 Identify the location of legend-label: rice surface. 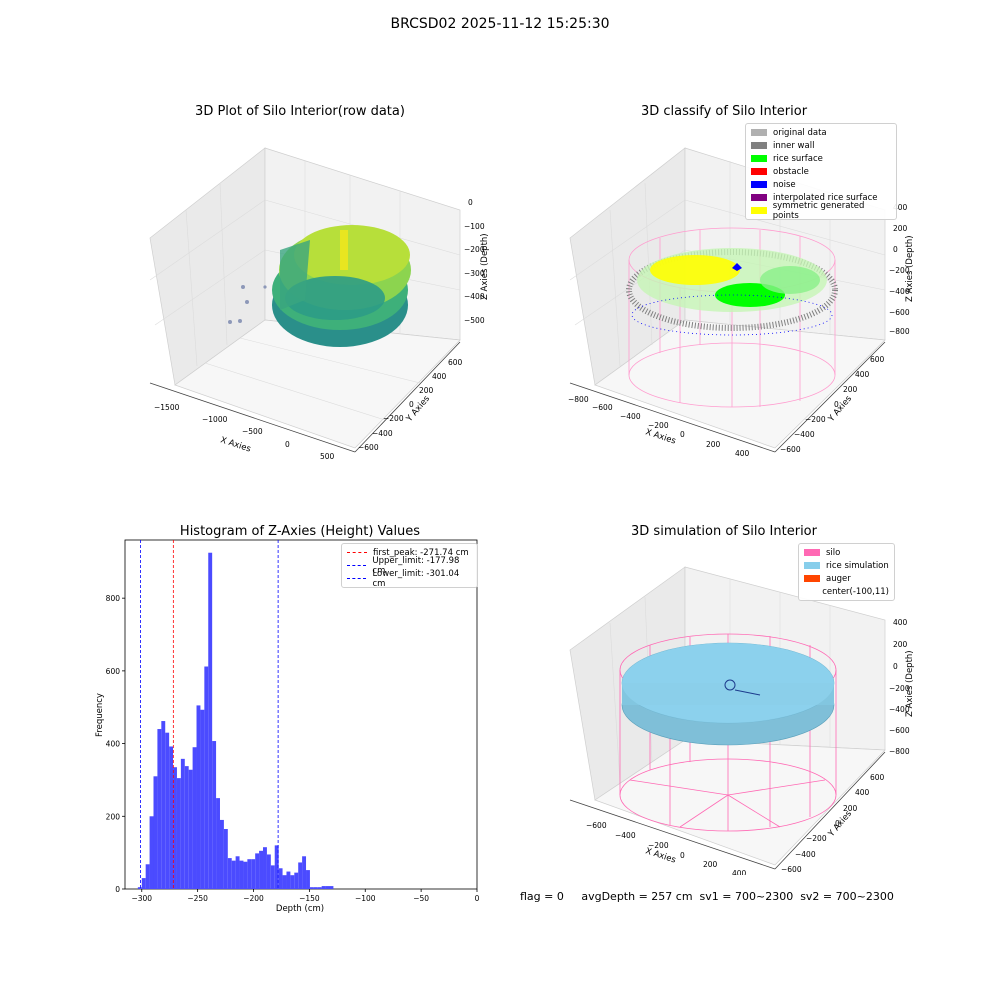
(798, 158).